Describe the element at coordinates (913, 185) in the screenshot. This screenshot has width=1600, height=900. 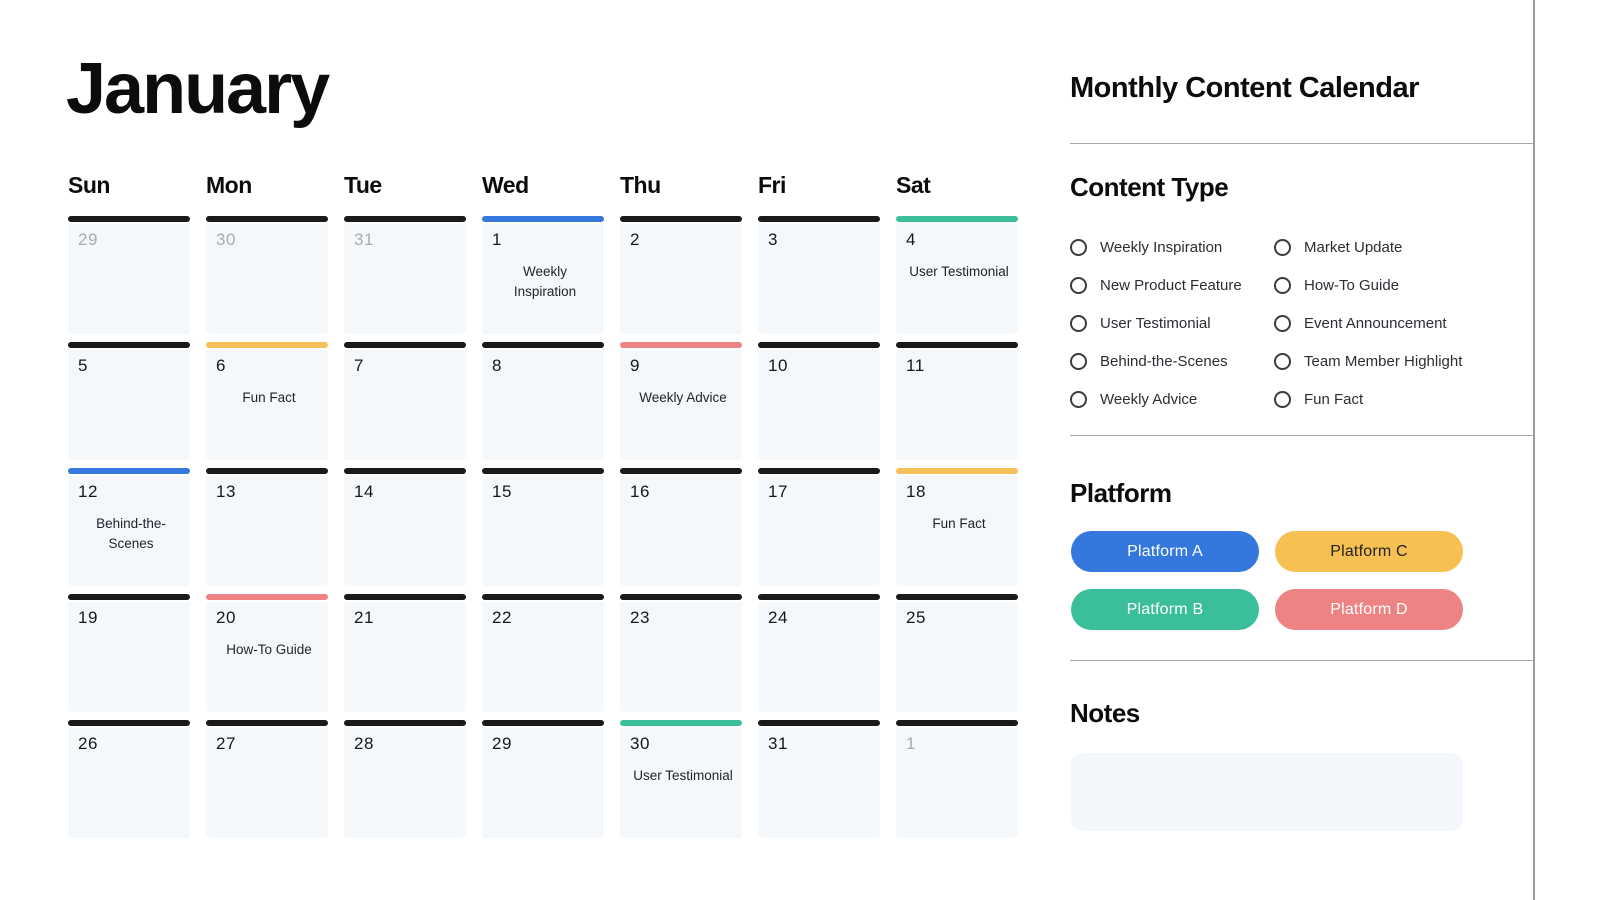
I see `day-header-sat: Sat` at that location.